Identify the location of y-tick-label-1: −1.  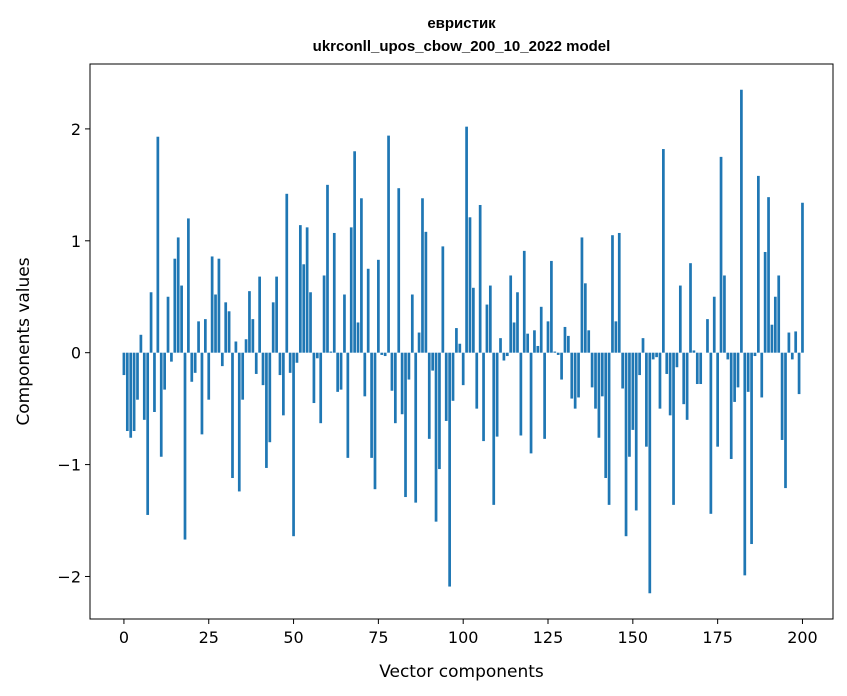
(69, 465).